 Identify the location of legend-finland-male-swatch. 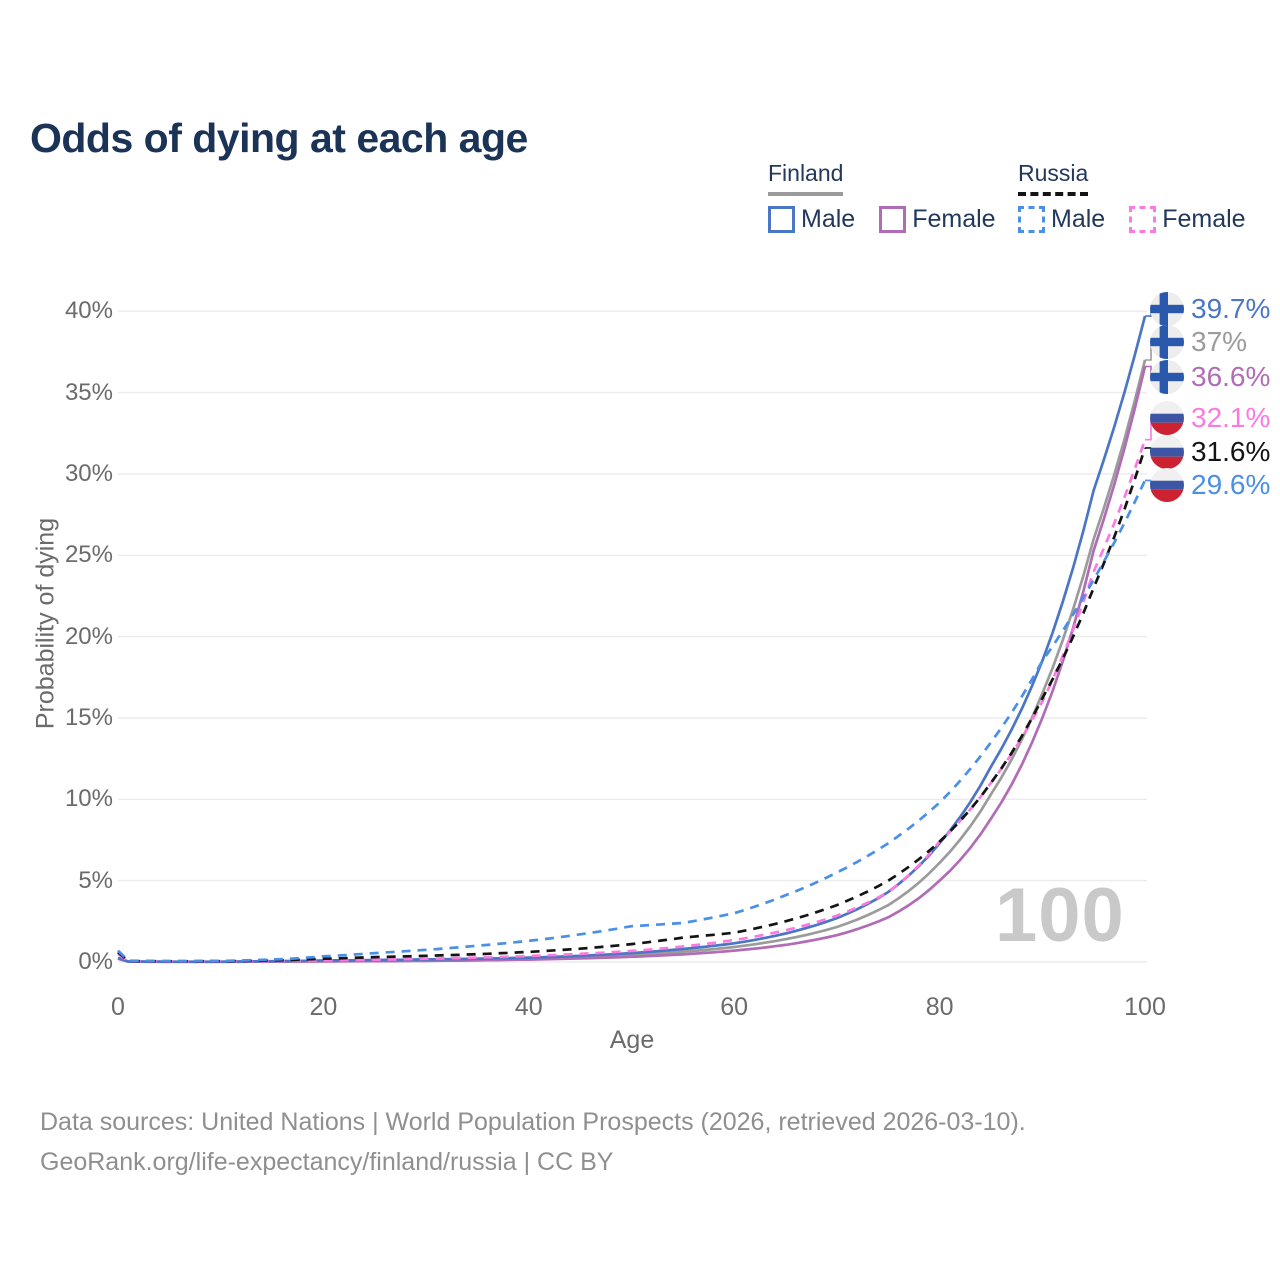
(781, 219).